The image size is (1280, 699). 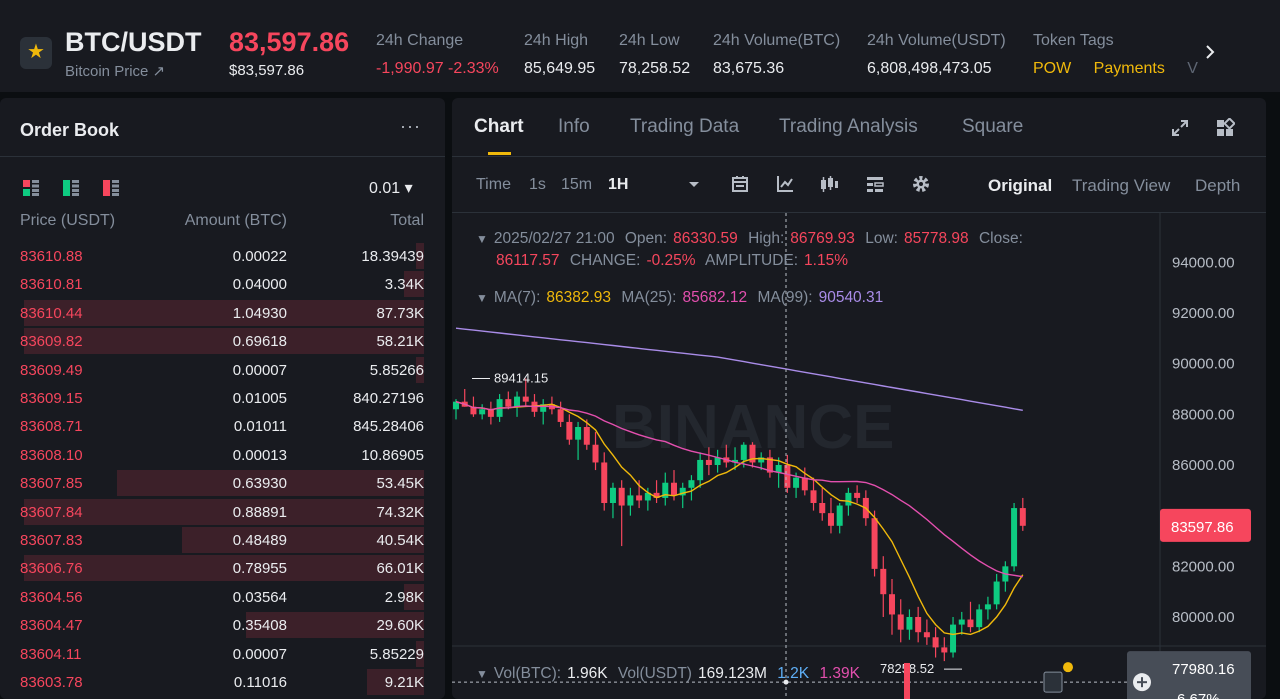 What do you see at coordinates (259, 597) in the screenshot?
I see `ask-amount: 0.03564` at bounding box center [259, 597].